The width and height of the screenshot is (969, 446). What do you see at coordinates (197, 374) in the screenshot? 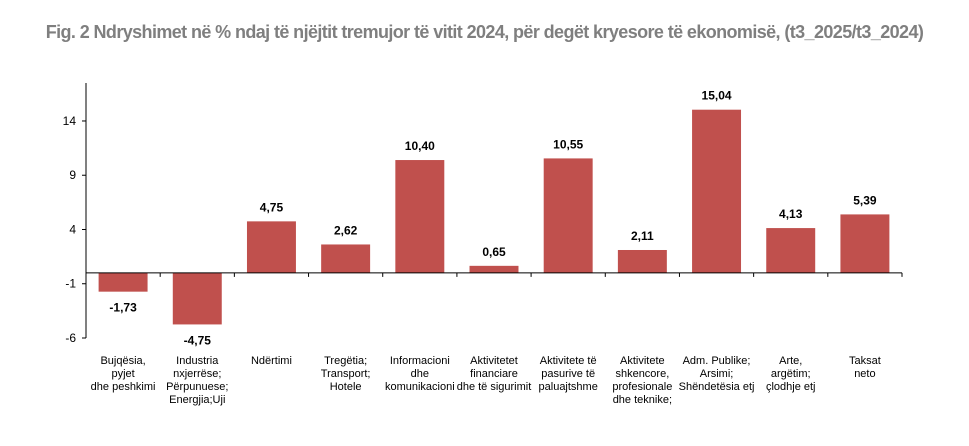
I see `category-label-line: nxjerrëse;` at bounding box center [197, 374].